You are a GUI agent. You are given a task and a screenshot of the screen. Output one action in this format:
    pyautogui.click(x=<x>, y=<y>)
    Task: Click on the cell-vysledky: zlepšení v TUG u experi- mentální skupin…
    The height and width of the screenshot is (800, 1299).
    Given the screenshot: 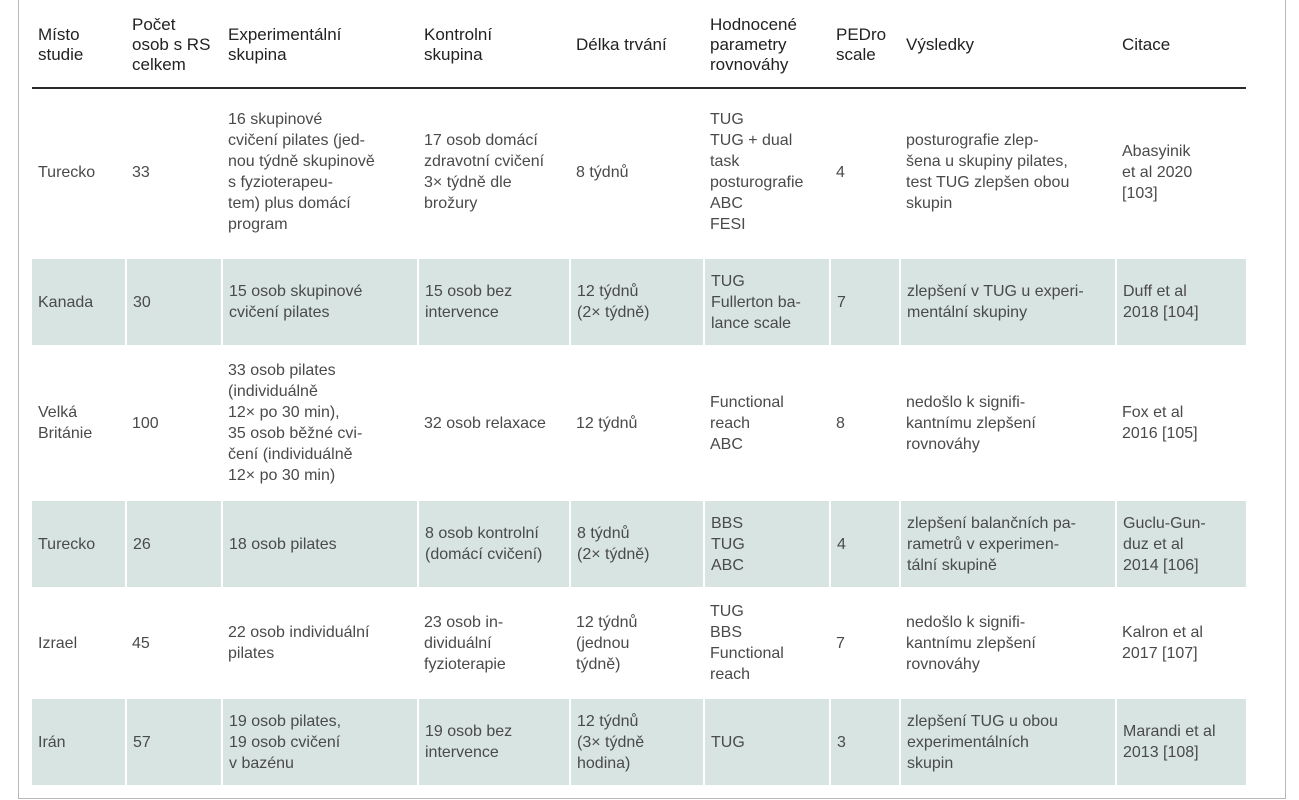 What is the action you would take?
    pyautogui.click(x=1007, y=302)
    